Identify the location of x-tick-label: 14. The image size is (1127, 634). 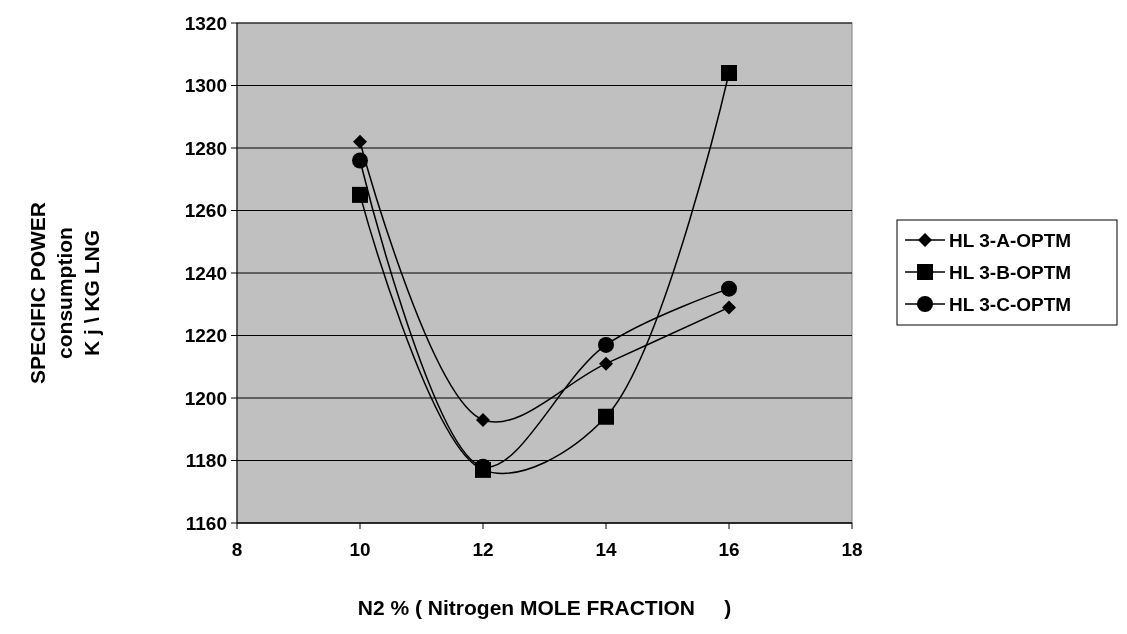
(606, 549).